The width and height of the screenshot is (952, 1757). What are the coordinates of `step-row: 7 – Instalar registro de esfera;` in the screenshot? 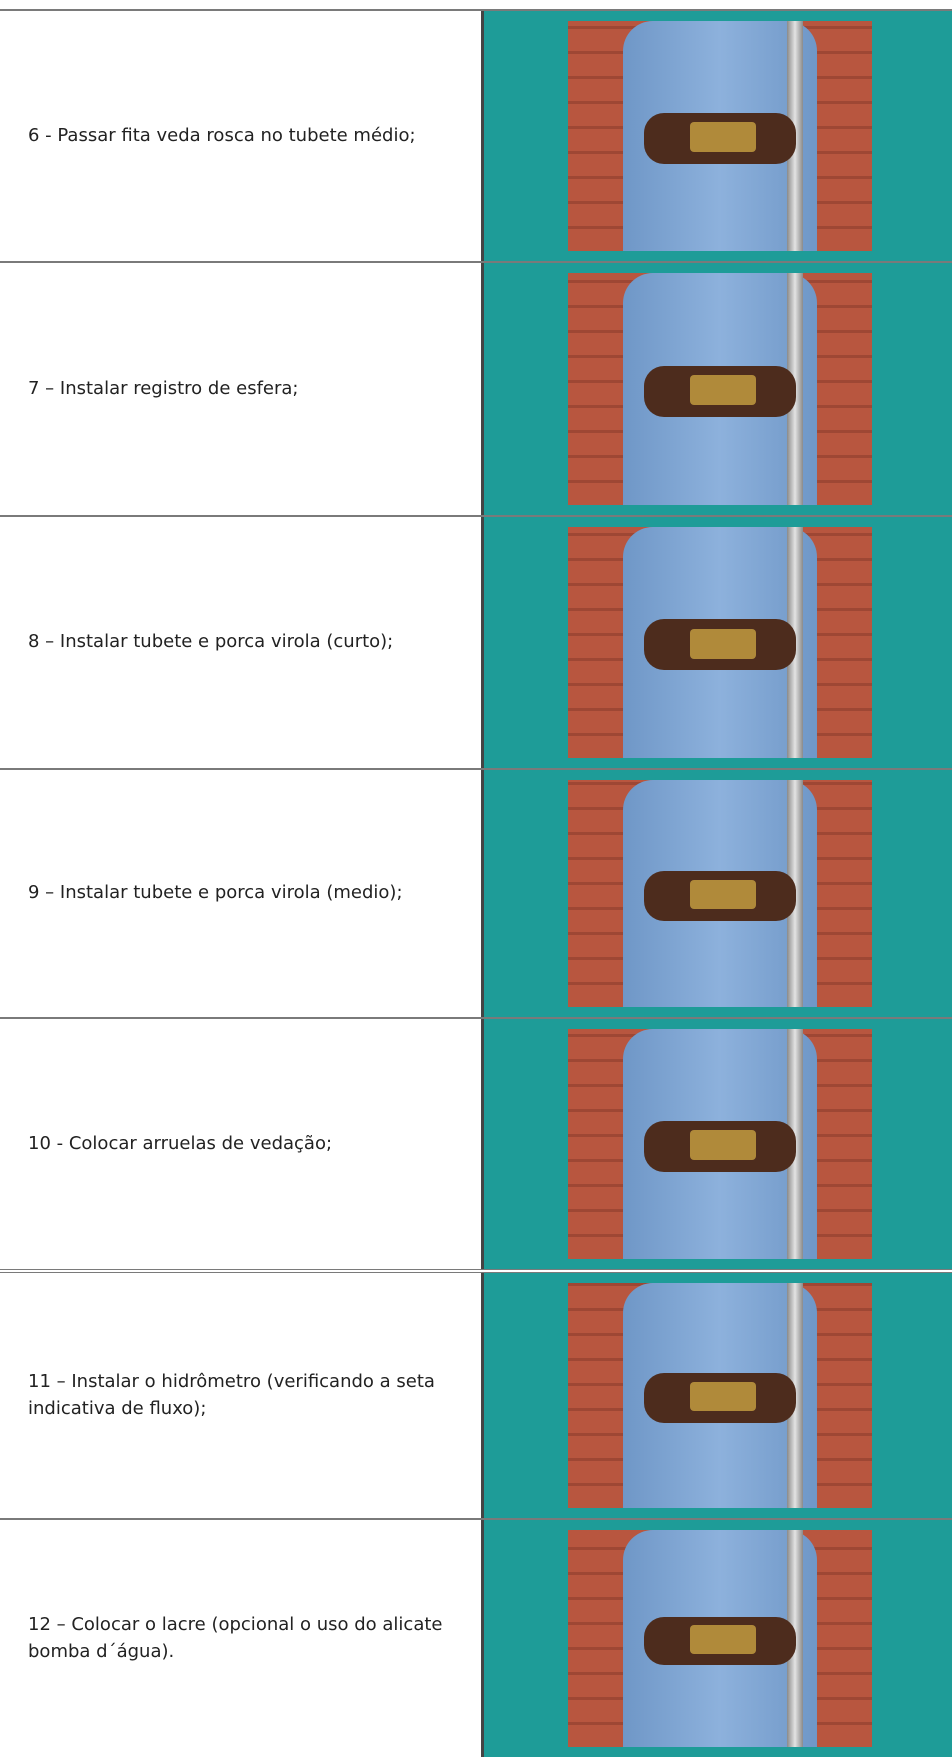 It's located at (476, 388).